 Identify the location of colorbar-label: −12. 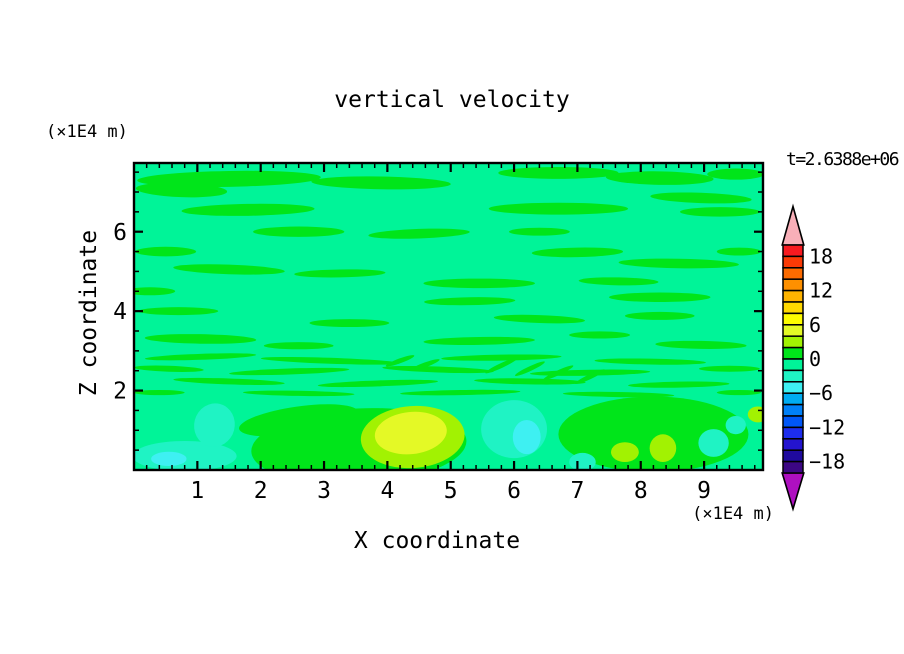
(827, 427).